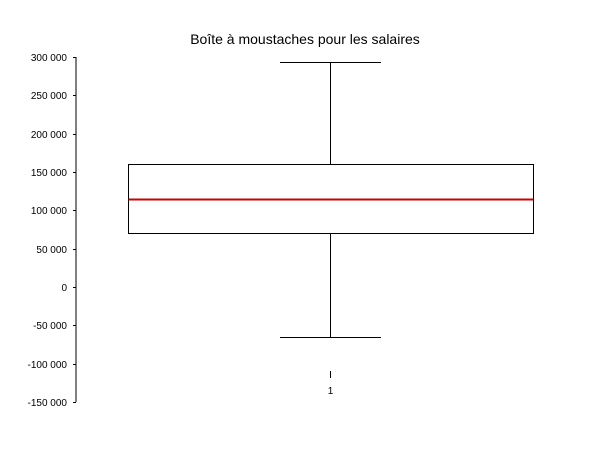 The width and height of the screenshot is (610, 460). Describe the element at coordinates (48, 365) in the screenshot. I see `y-tick-label: -100 000` at that location.